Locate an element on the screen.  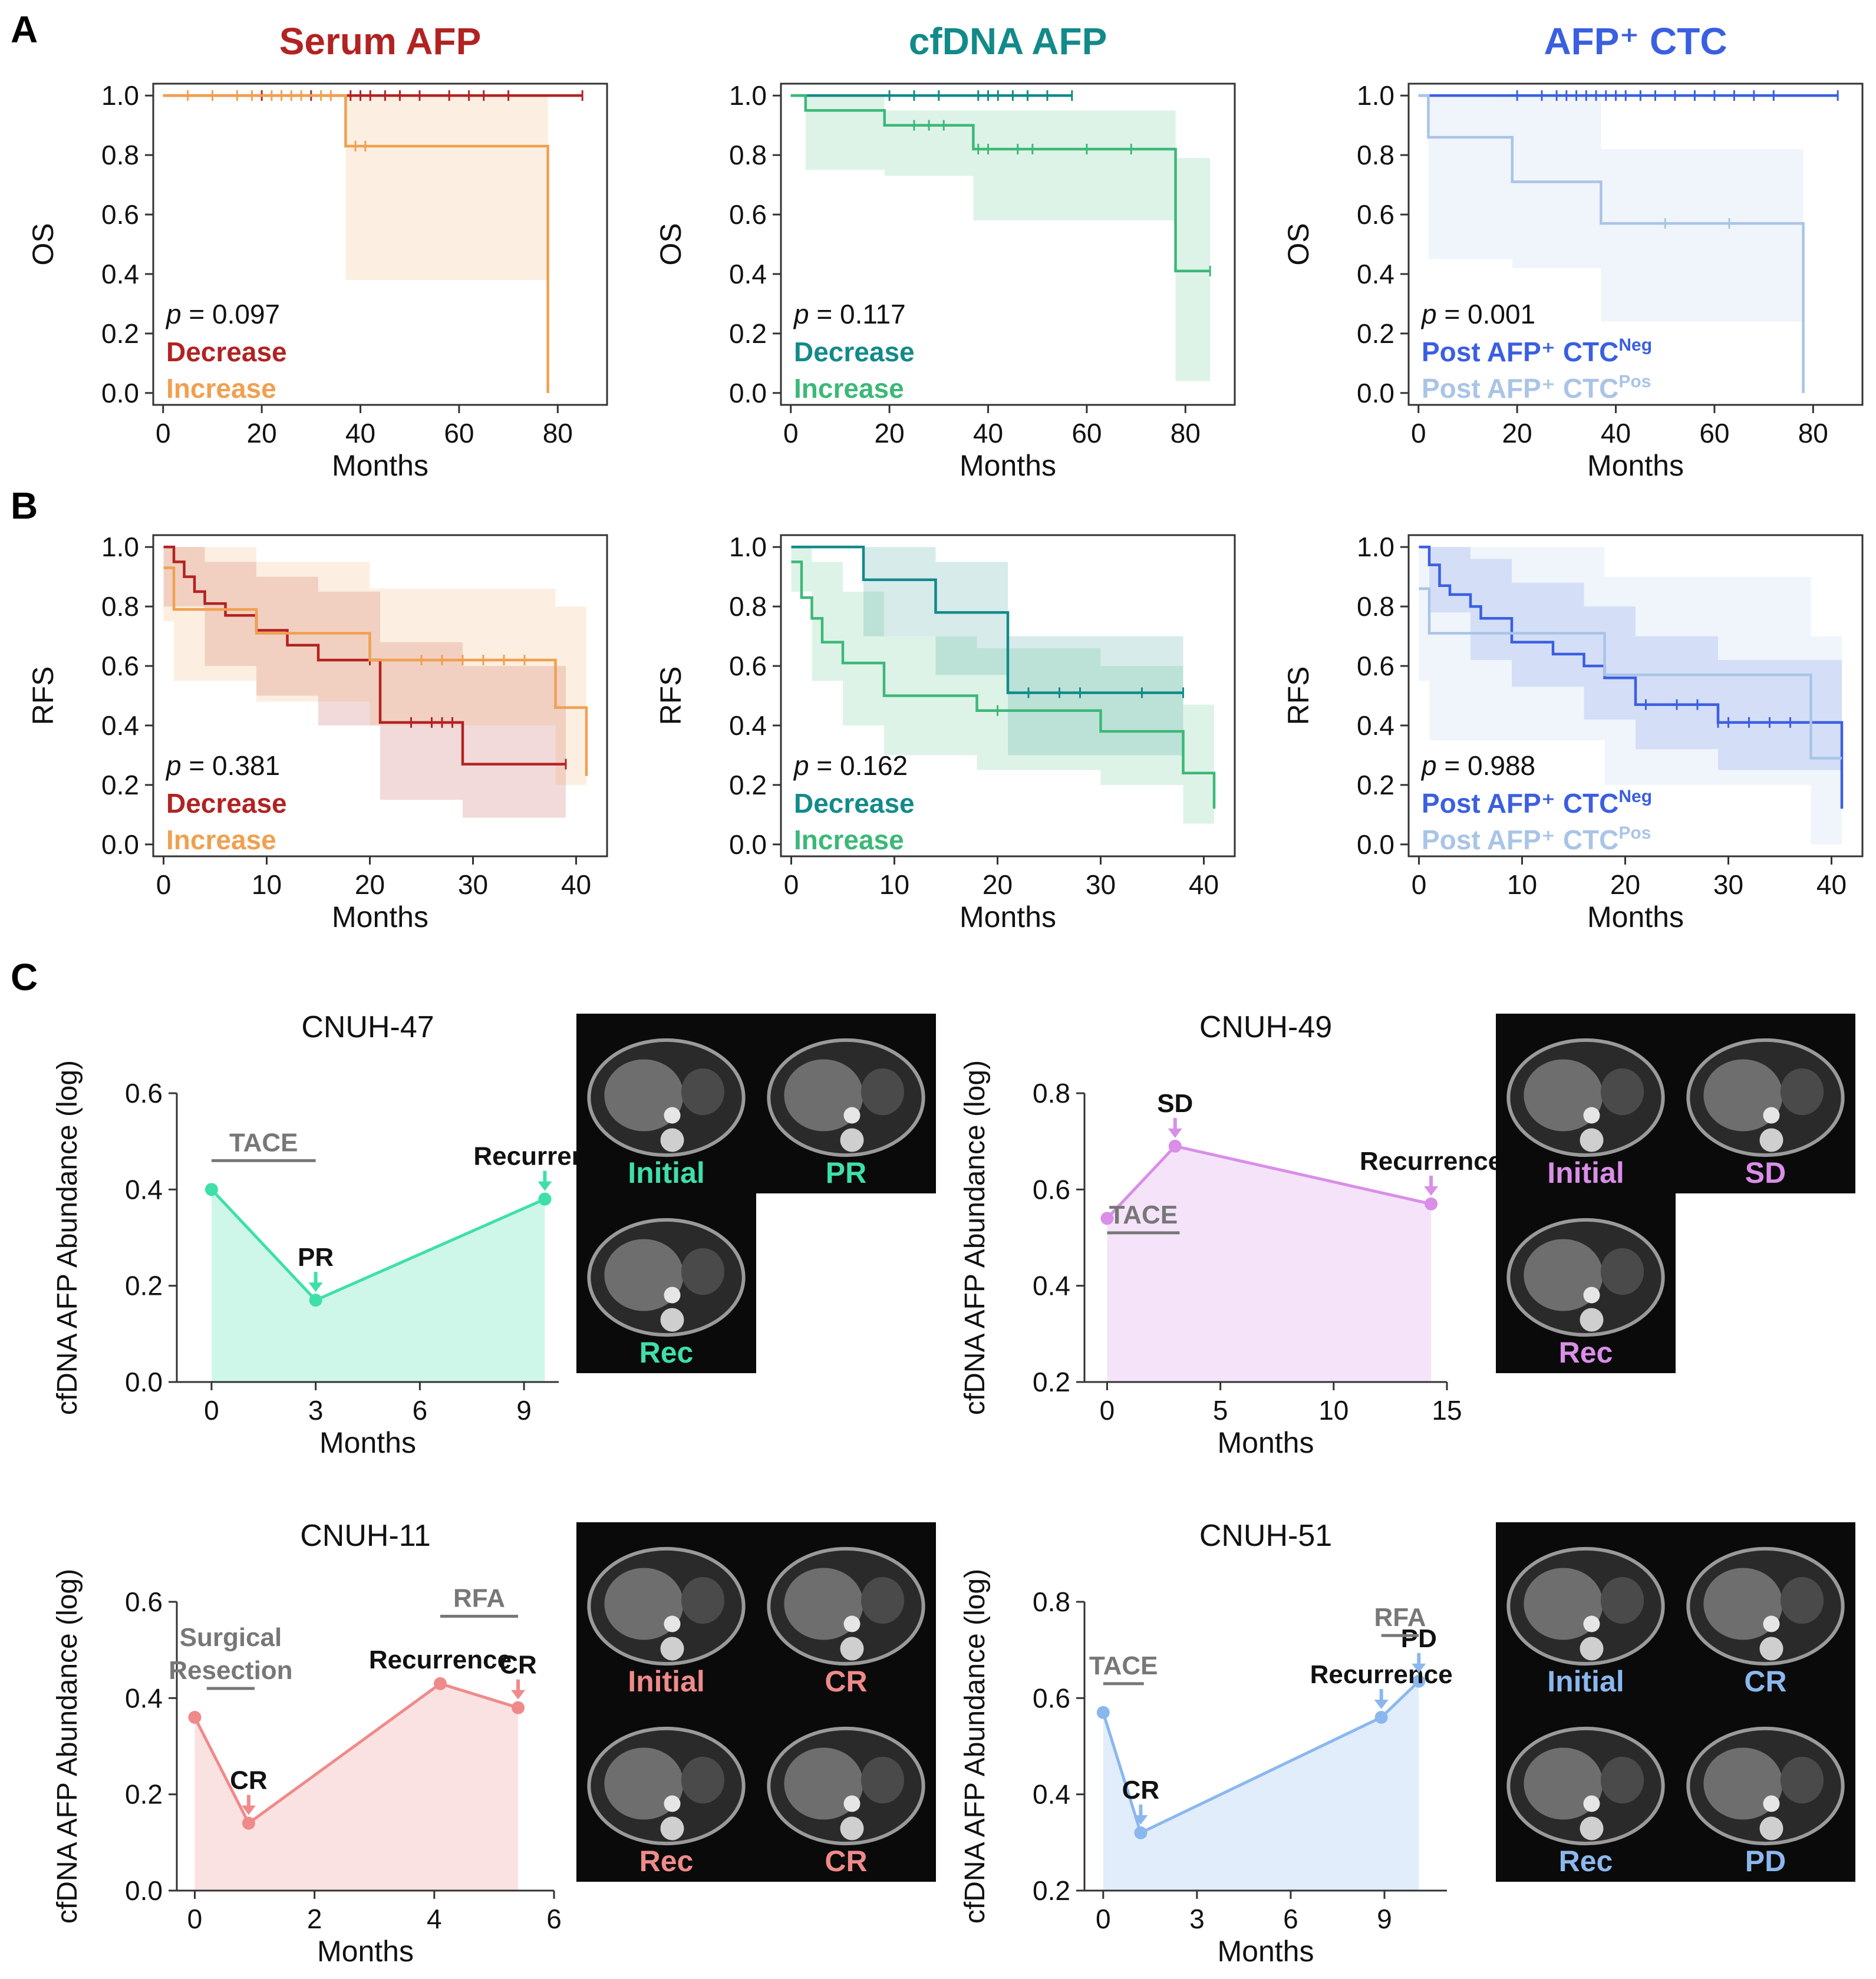
chart-title: CNUH-11 is located at coordinates (366, 1536).